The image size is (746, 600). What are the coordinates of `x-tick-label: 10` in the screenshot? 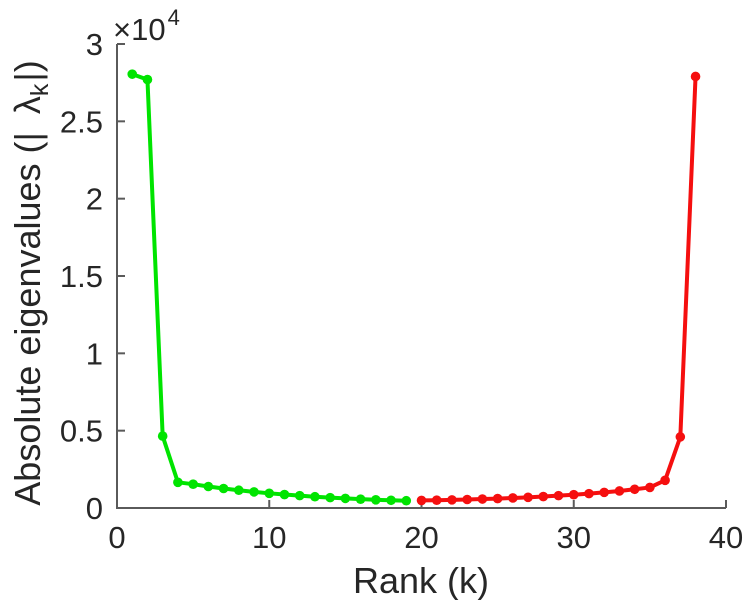 It's located at (269, 537).